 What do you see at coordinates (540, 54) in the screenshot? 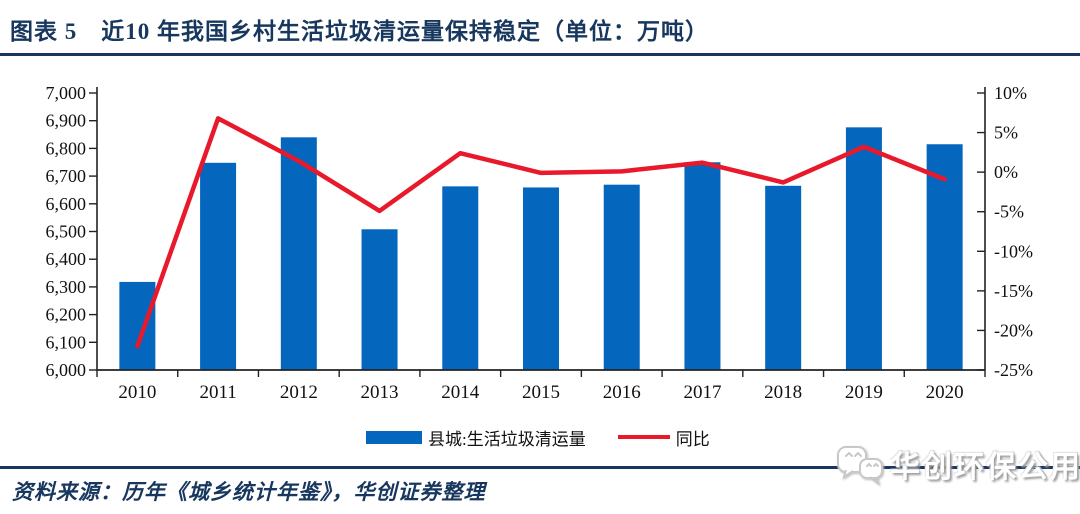
I see `title-divider` at bounding box center [540, 54].